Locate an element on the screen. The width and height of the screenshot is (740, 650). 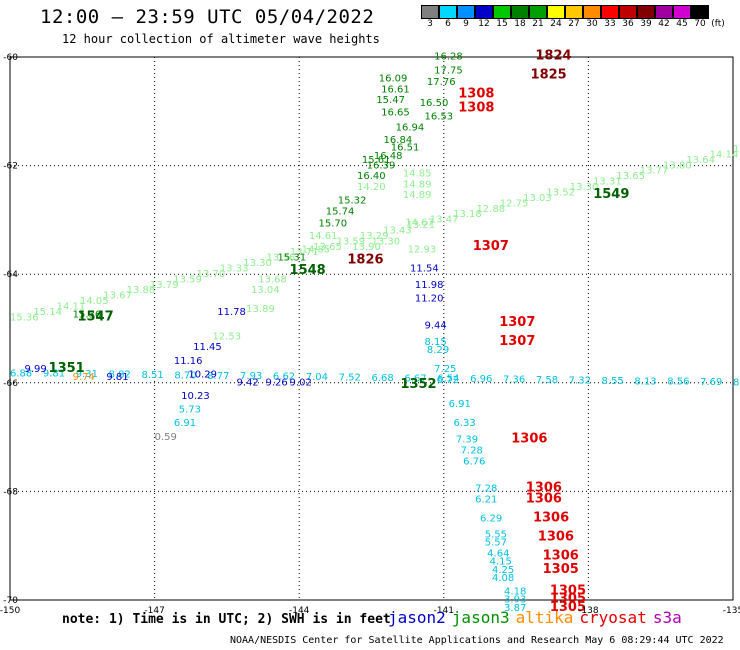
lat-tick-label: -64 is located at coordinates (10, 275).